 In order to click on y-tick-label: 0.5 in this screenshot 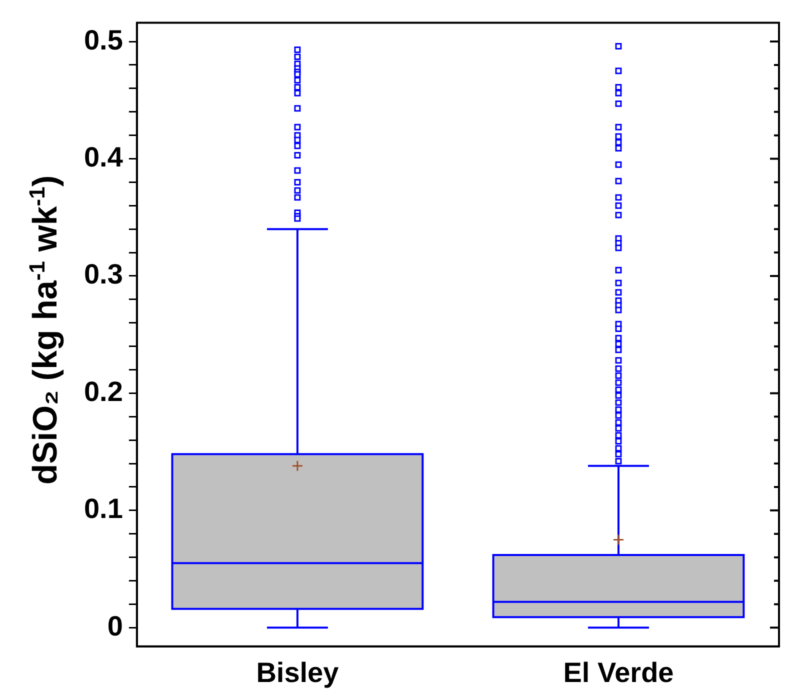, I will do `click(103, 40)`.